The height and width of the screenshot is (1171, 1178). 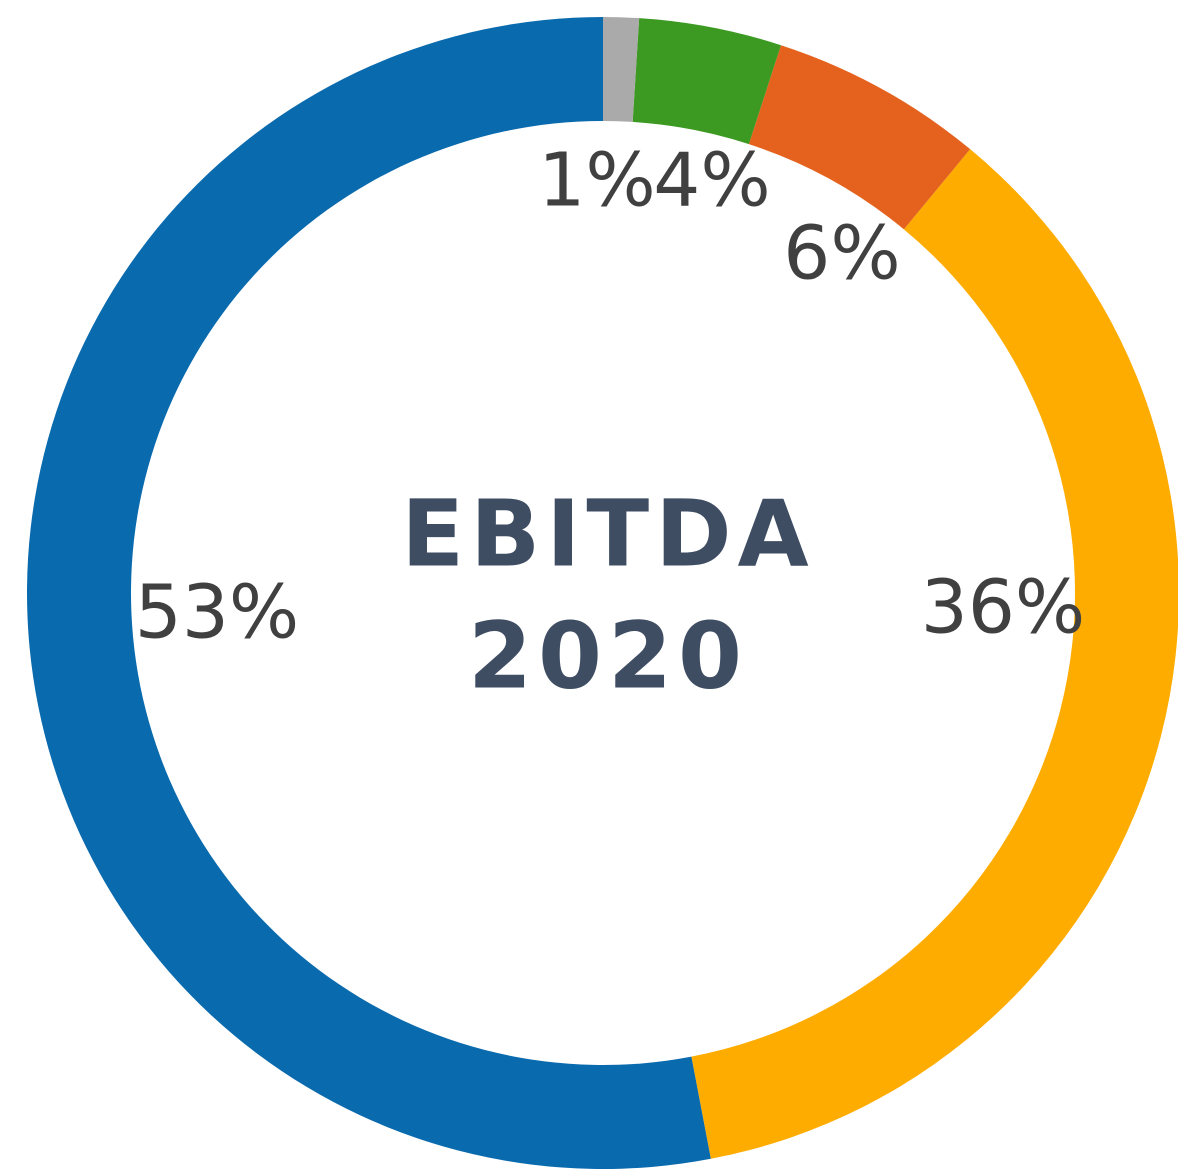 I want to click on center-year: 2020, so click(x=608, y=655).